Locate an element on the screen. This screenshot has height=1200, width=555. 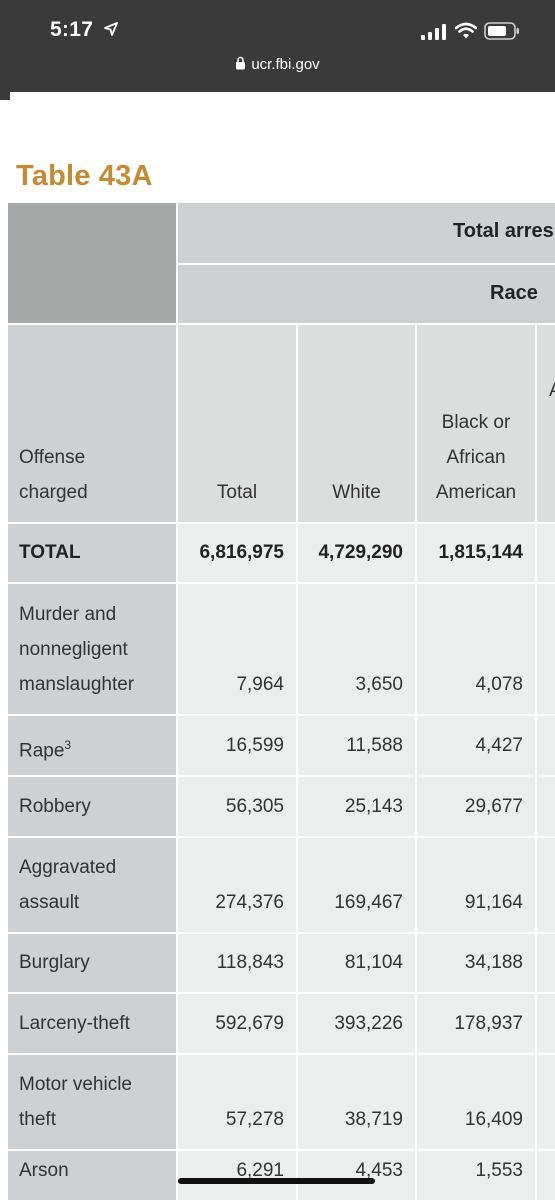
row-label-cell: Rape3 is located at coordinates (92, 745).